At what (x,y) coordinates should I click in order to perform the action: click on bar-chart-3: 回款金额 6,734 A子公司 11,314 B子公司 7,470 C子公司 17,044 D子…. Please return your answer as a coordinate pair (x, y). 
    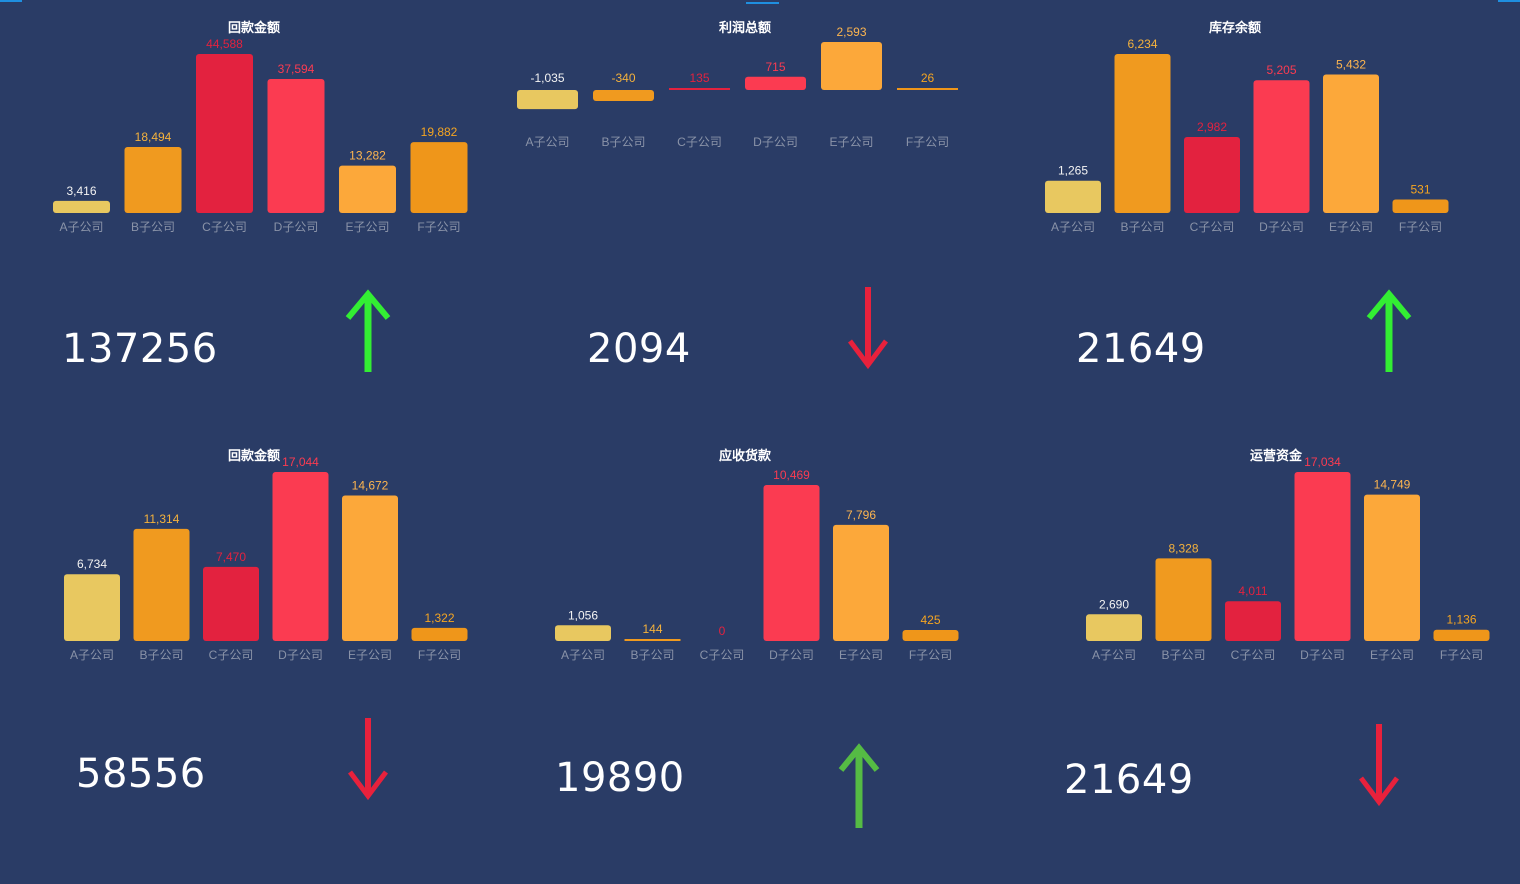
    Looking at the image, I should click on (266, 555).